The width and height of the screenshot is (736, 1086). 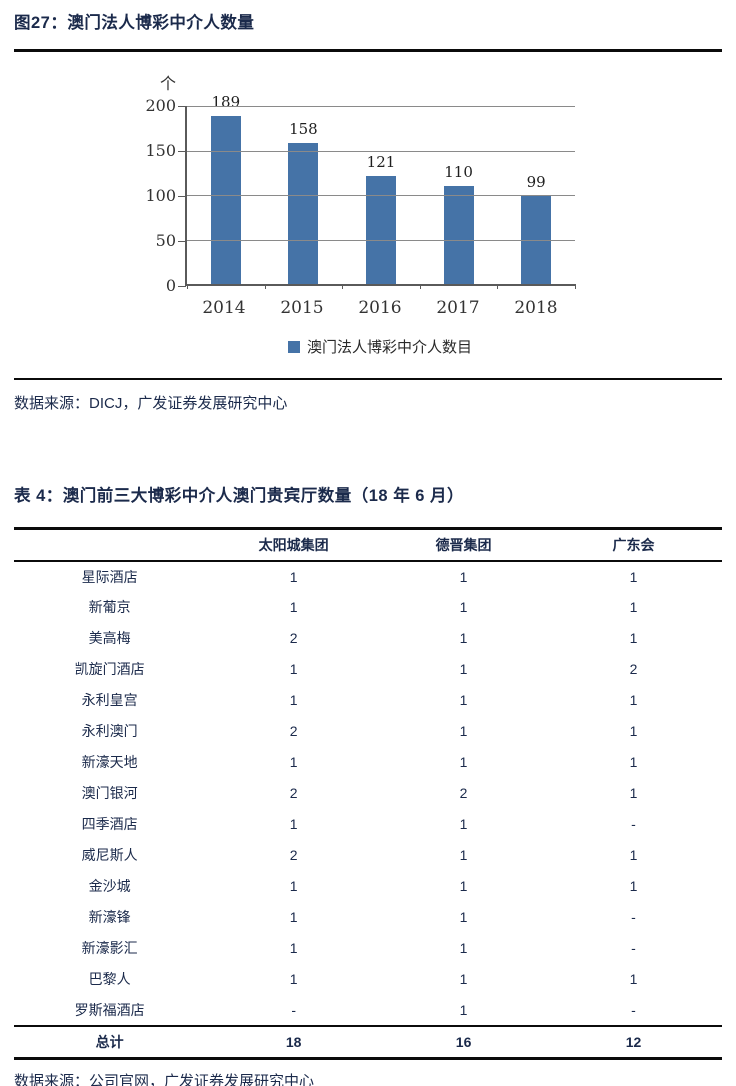 What do you see at coordinates (151, 403) in the screenshot?
I see `figure-source: 数据来源：DICJ，广发证券发展研究中心` at bounding box center [151, 403].